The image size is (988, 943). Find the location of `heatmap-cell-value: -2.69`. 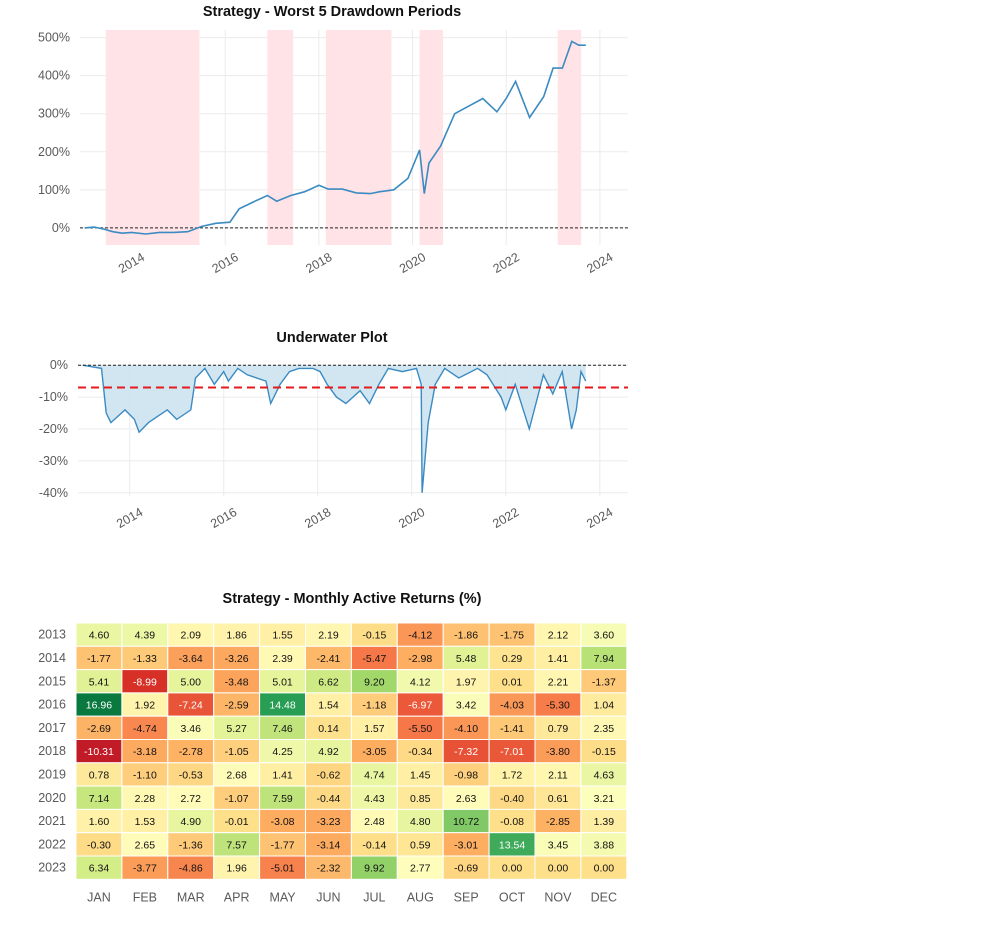

heatmap-cell-value: -2.69 is located at coordinates (99, 729).